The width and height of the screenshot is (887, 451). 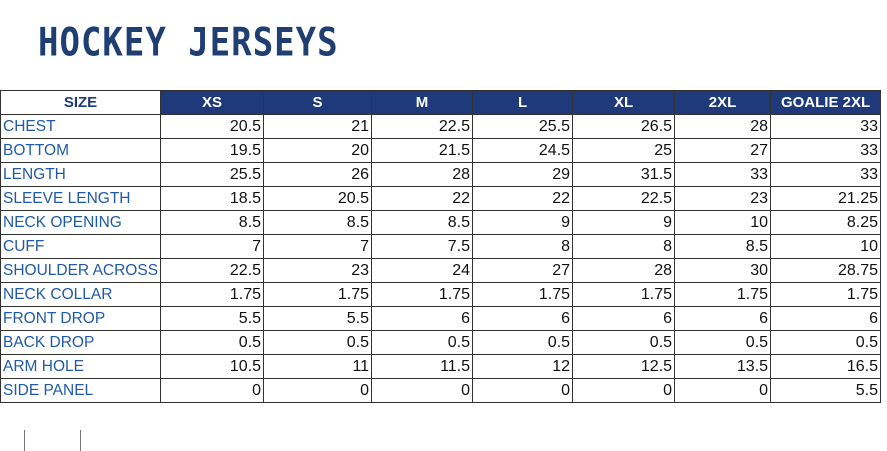 I want to click on table-row: NECK COLLAR 1.75 1.75 1.75 1.75 1.75 1.75 1.75, so click(x=441, y=294).